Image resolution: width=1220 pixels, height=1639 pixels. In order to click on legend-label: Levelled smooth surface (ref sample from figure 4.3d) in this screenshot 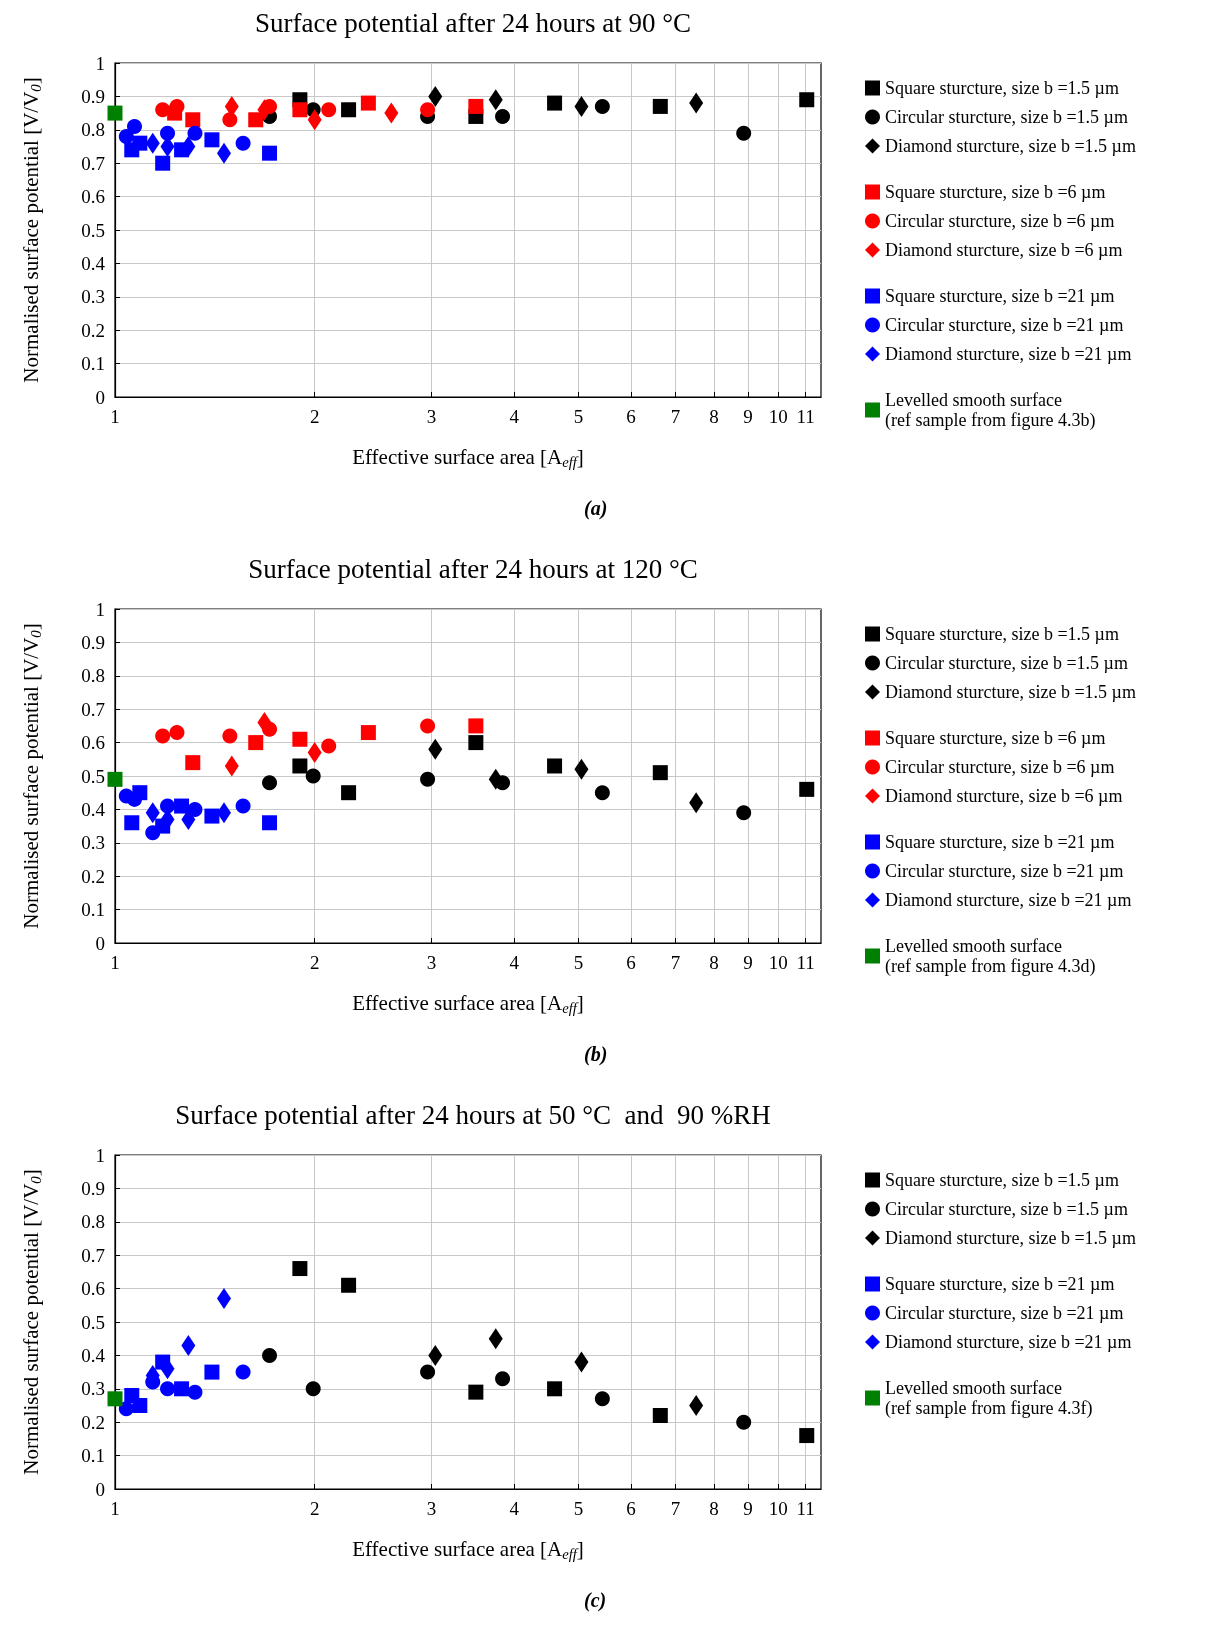, I will do `click(990, 956)`.